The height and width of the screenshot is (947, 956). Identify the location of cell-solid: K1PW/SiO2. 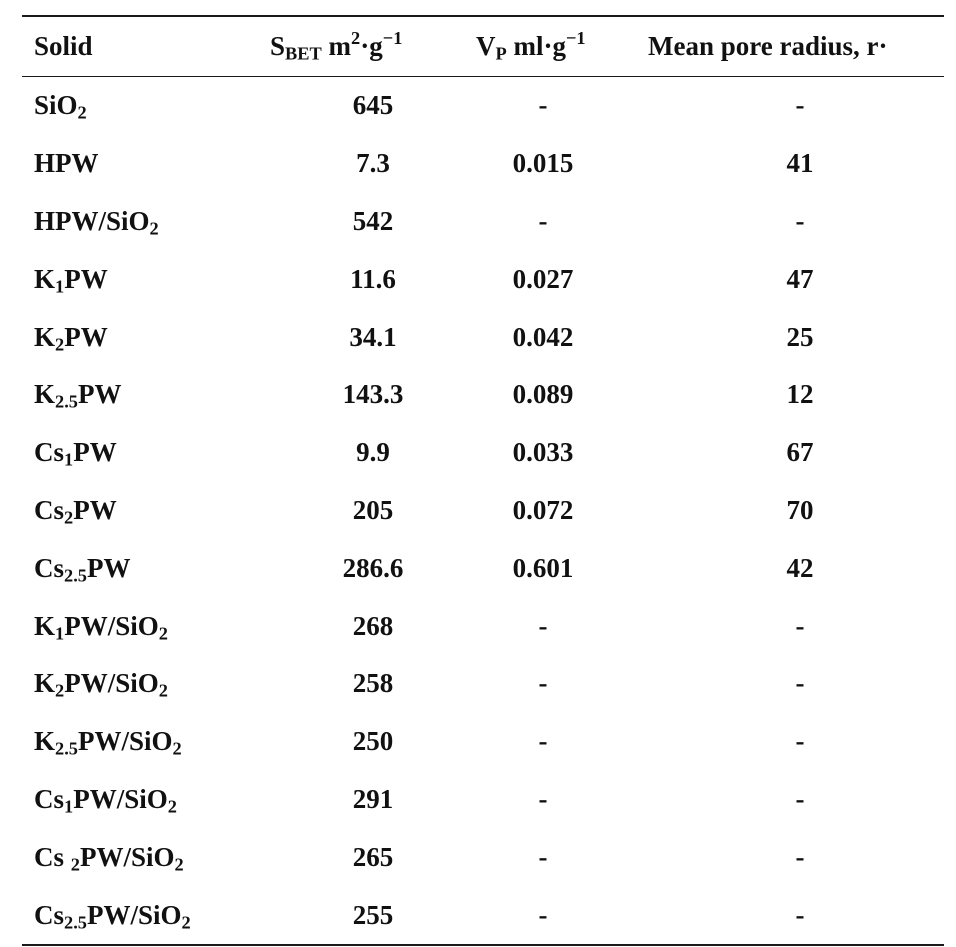
(101, 627).